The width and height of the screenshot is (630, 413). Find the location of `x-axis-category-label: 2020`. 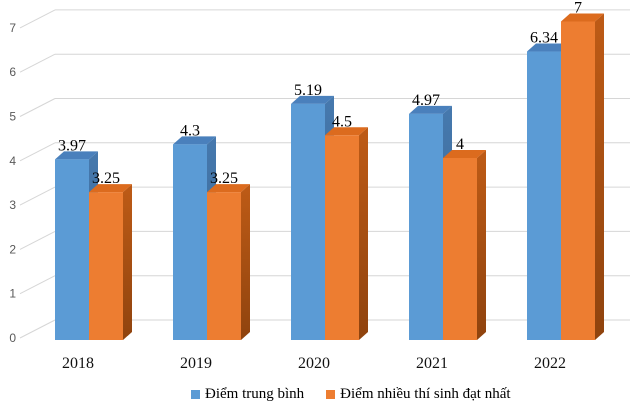

x-axis-category-label: 2020 is located at coordinates (314, 363).